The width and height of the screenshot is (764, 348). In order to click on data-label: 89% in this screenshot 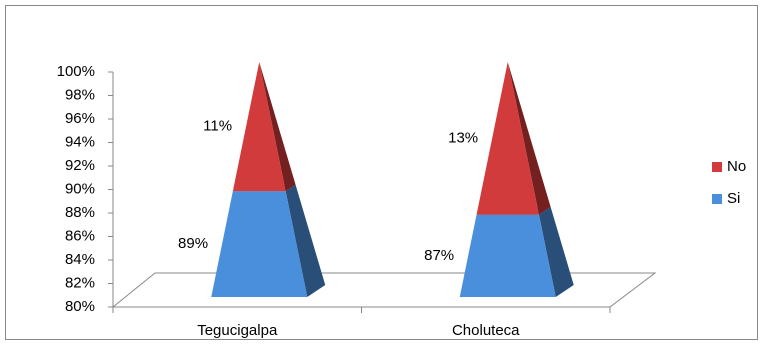, I will do `click(193, 243)`.